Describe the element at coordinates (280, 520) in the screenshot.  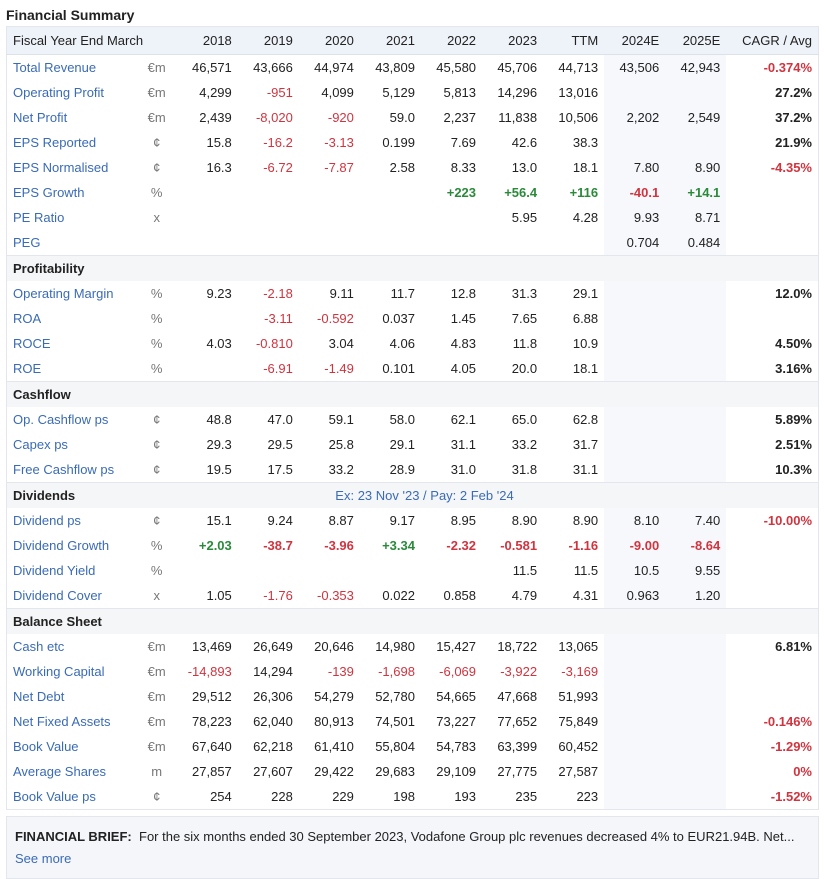
I see `value-cell: 9.24` at that location.